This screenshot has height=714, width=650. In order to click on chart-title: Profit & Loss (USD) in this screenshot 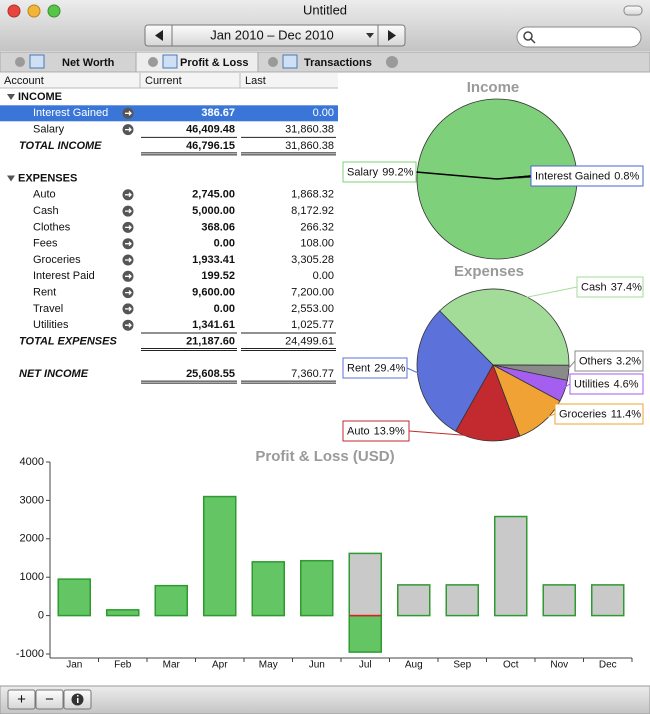, I will do `click(324, 456)`.